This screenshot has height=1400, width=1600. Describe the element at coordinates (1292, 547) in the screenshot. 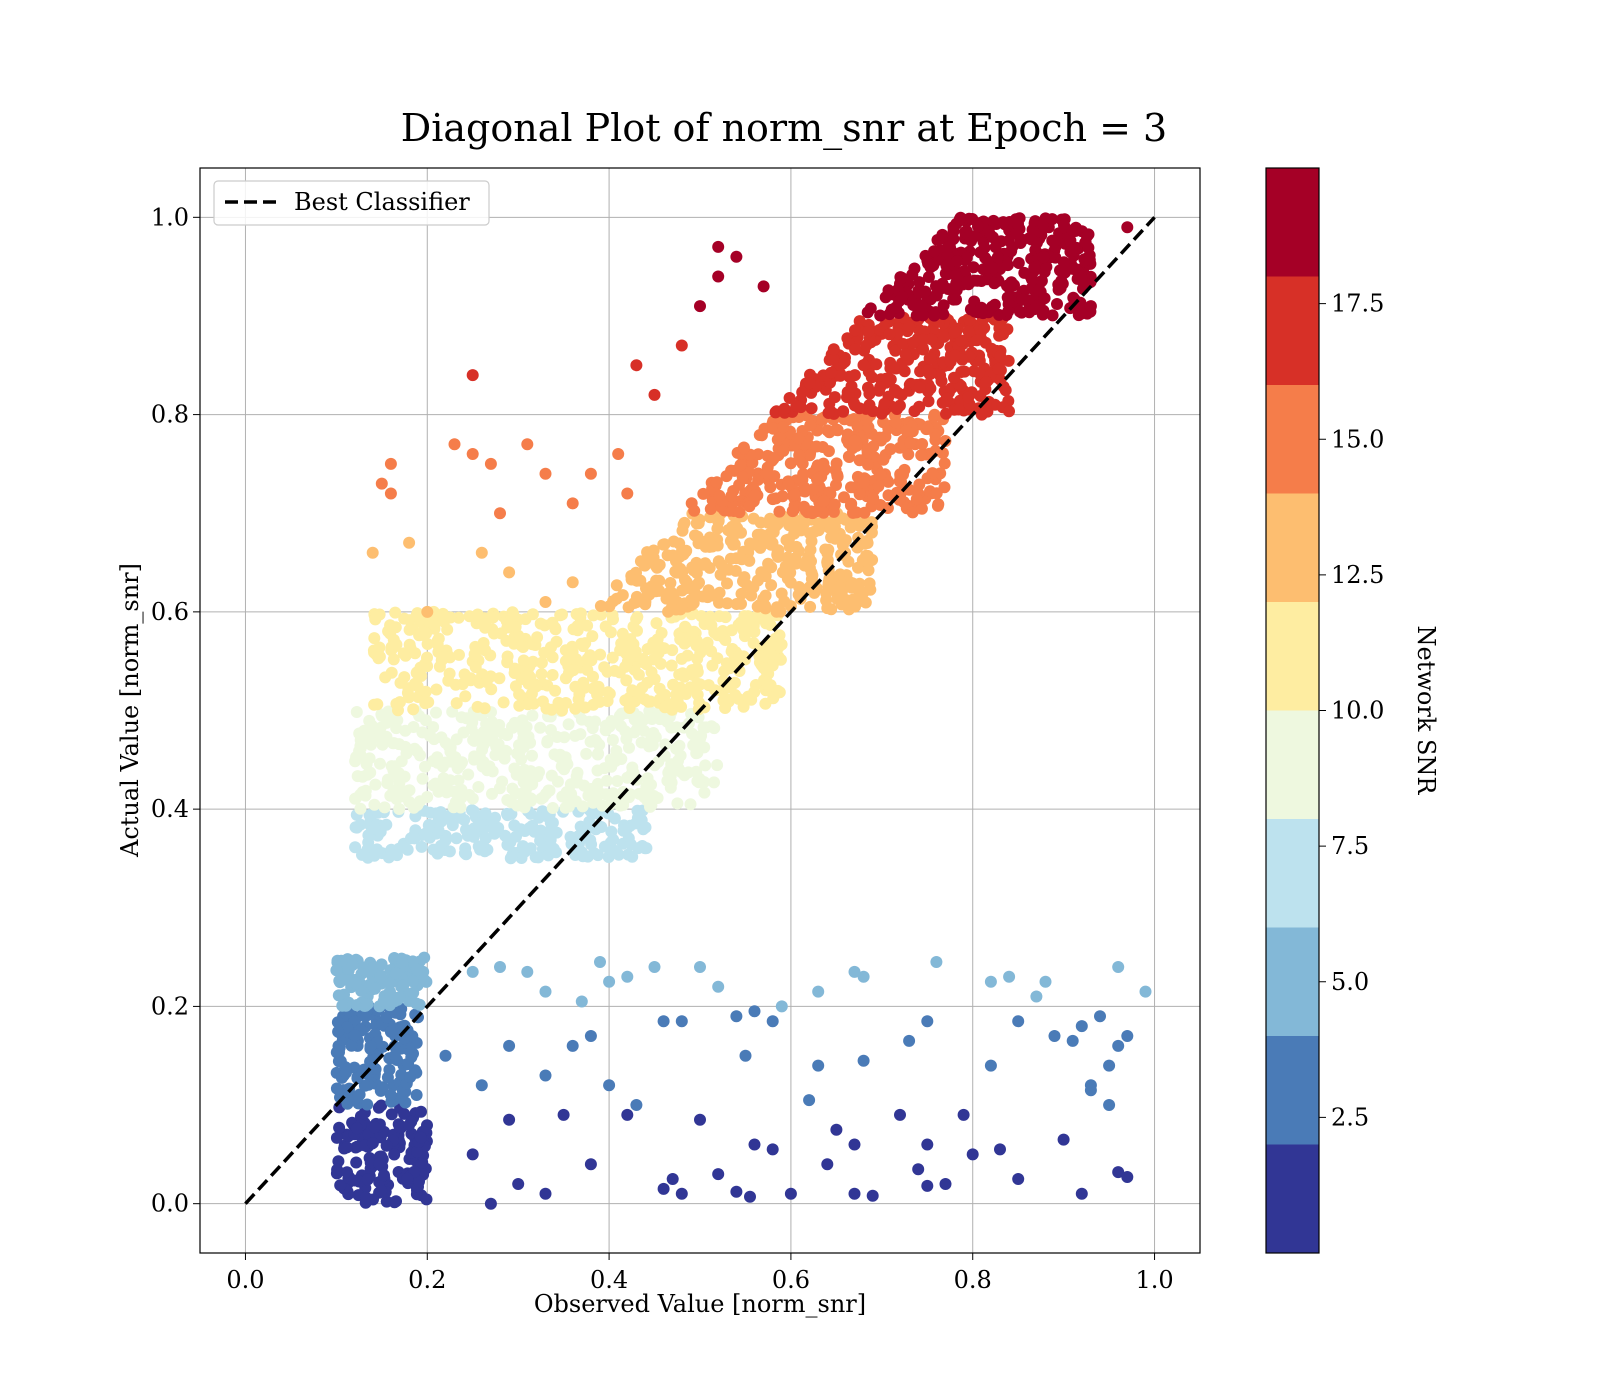

I see `colorbar-segment` at that location.